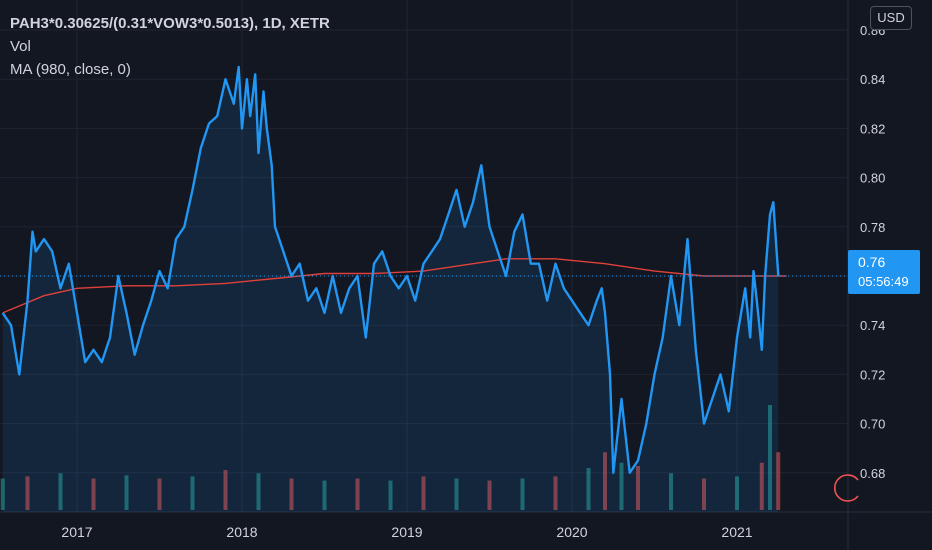 This screenshot has width=932, height=550. What do you see at coordinates (70, 69) in the screenshot?
I see `legend-ma: MA (980, close, 0)` at bounding box center [70, 69].